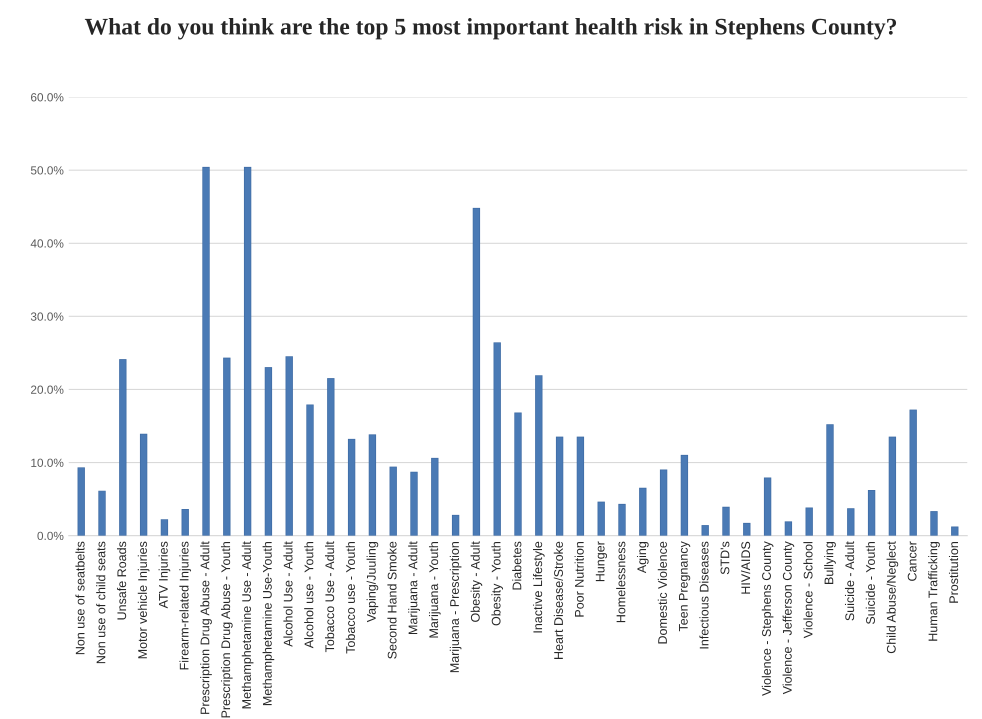 This screenshot has width=982, height=719. Describe the element at coordinates (288, 594) in the screenshot. I see `x-tick-label: Alcohol Use - Adult` at that location.